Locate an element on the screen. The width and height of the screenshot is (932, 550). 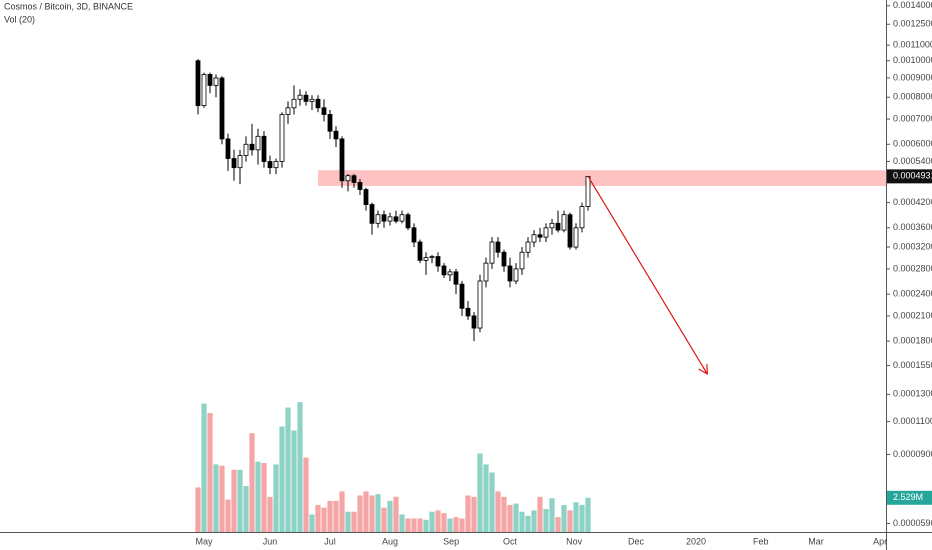
last-price-box is located at coordinates (909, 176).